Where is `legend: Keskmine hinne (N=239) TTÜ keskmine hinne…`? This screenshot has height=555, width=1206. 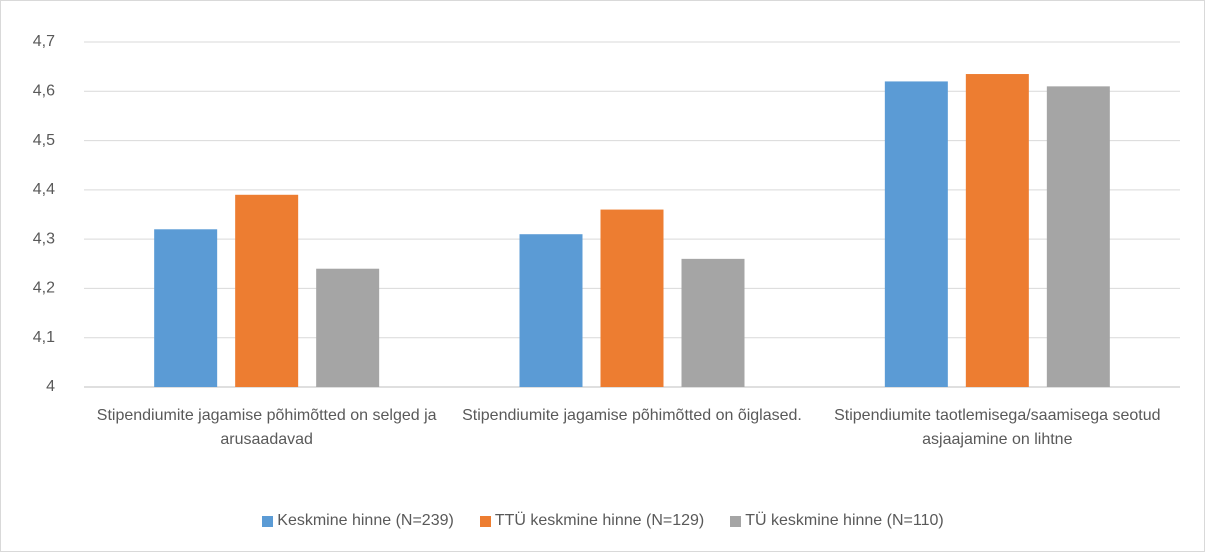 legend: Keskmine hinne (N=239) TTÜ keskmine hinne… is located at coordinates (603, 521).